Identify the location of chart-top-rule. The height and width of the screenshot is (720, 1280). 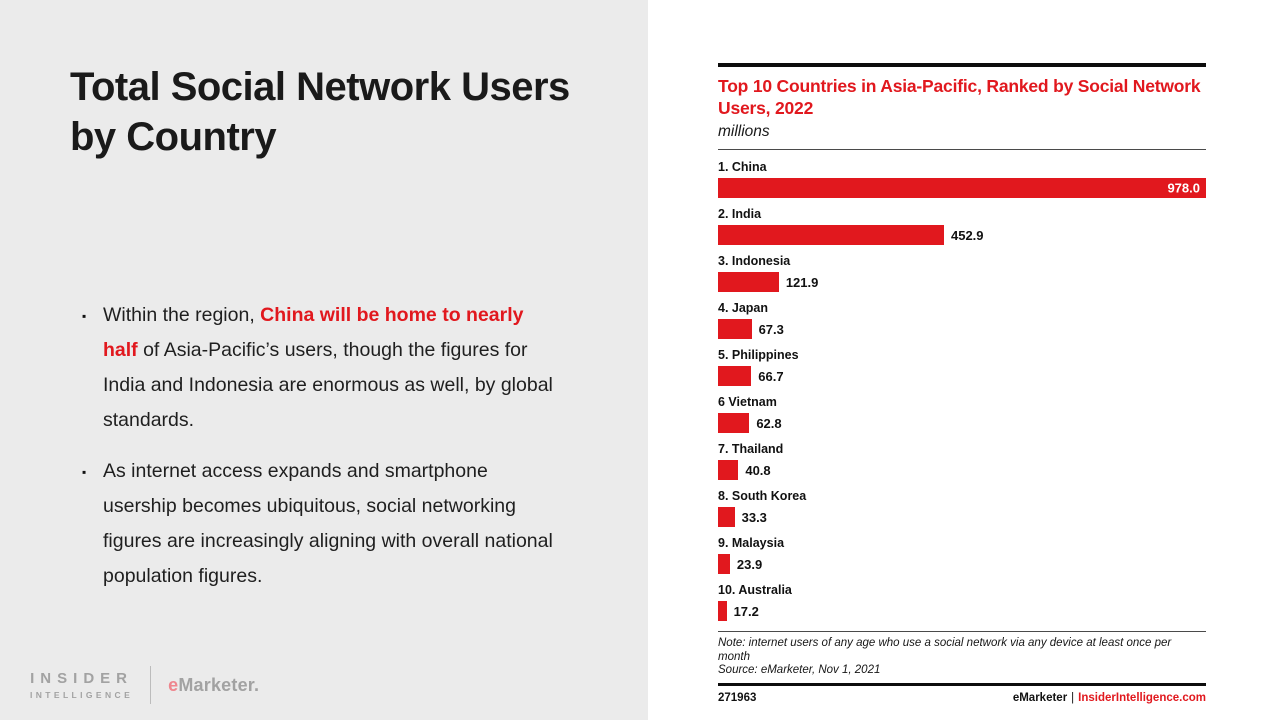
(962, 65).